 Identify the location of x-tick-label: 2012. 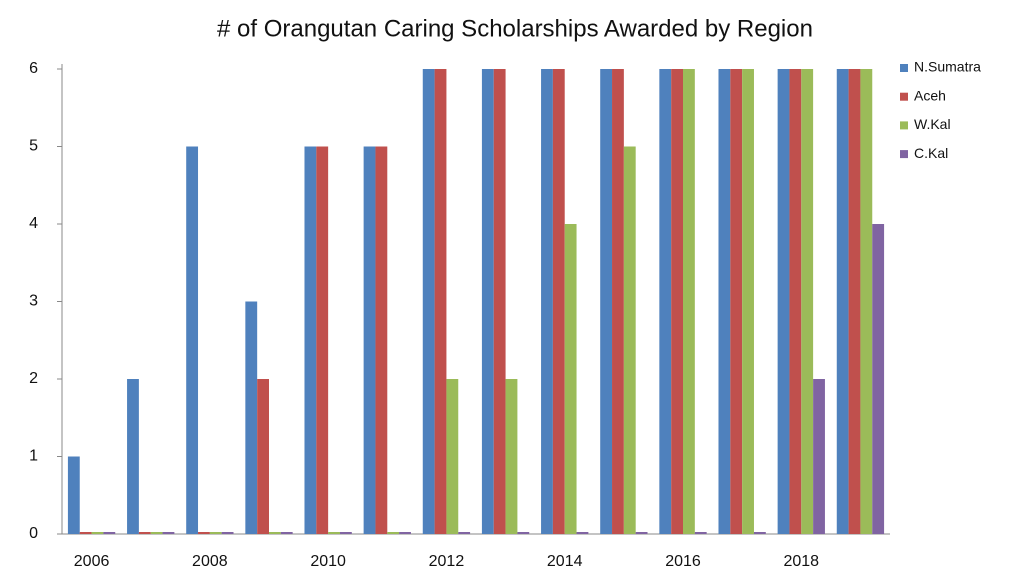
(447, 561).